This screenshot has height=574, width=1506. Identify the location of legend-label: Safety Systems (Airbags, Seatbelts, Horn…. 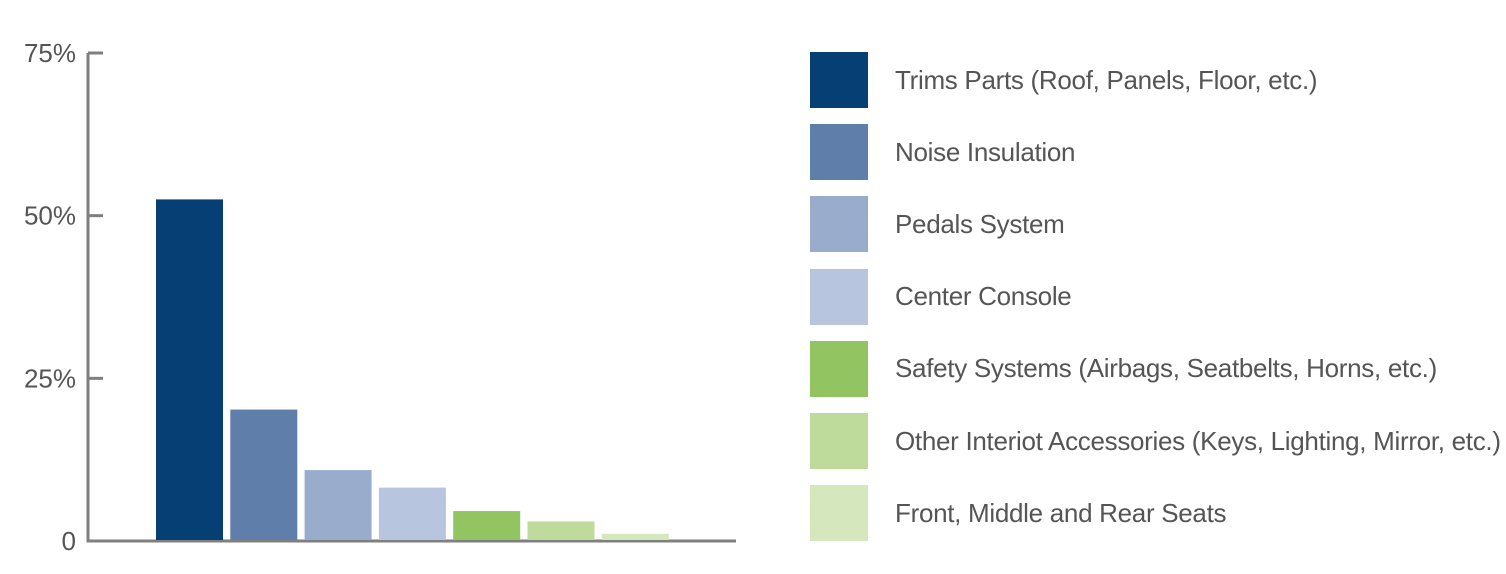
(1166, 368).